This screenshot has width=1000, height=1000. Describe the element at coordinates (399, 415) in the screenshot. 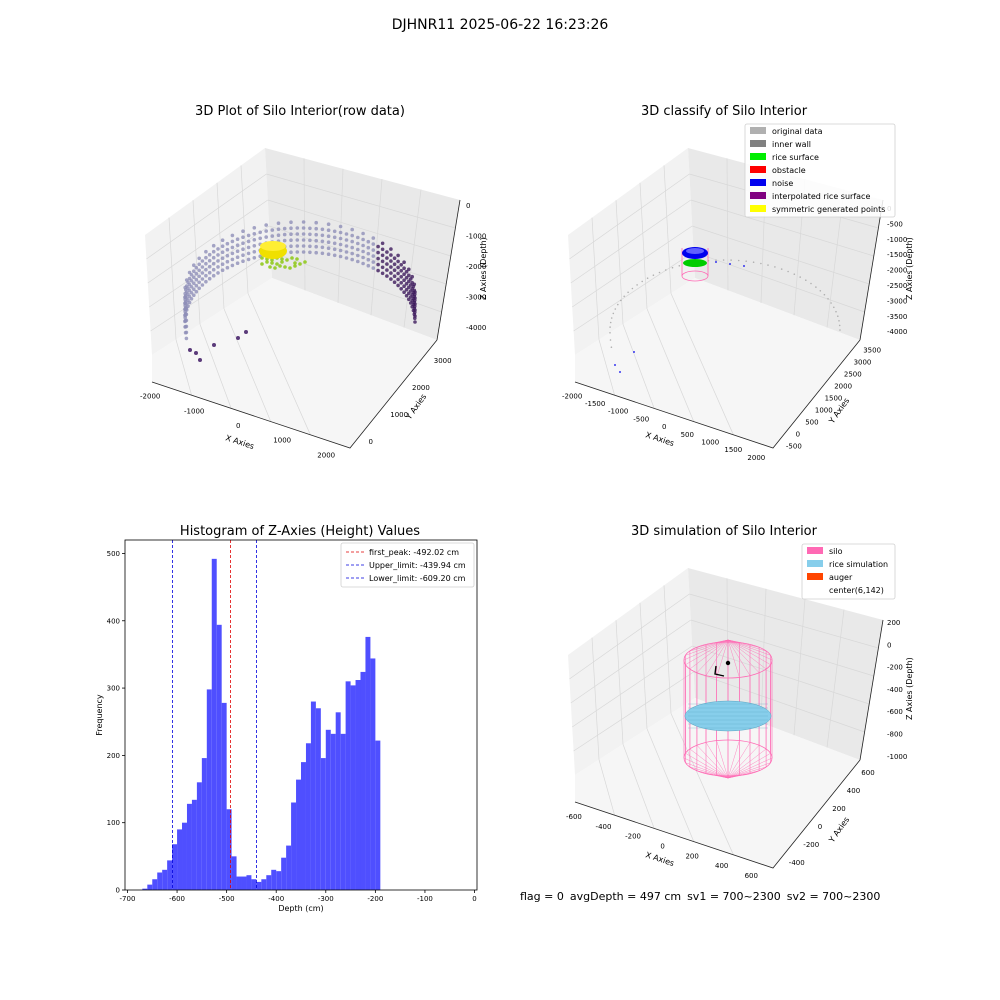

I see `y-tick-label: 1000` at that location.